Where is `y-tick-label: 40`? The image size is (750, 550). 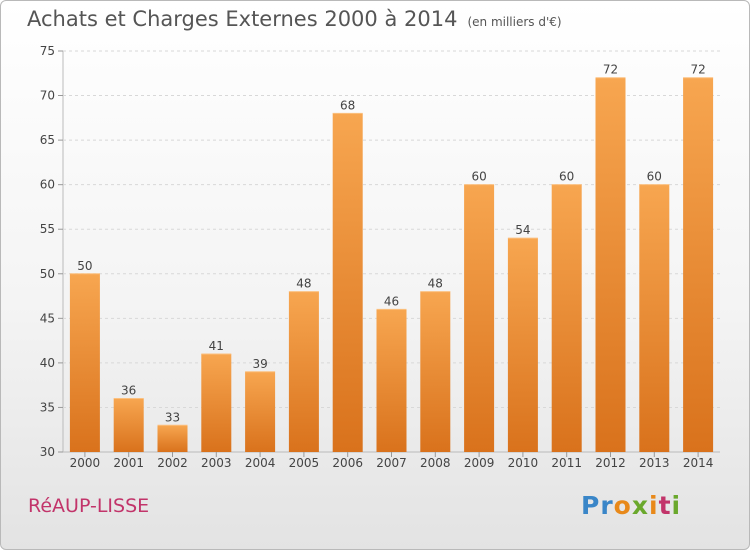
y-tick-label: 40 is located at coordinates (47, 363).